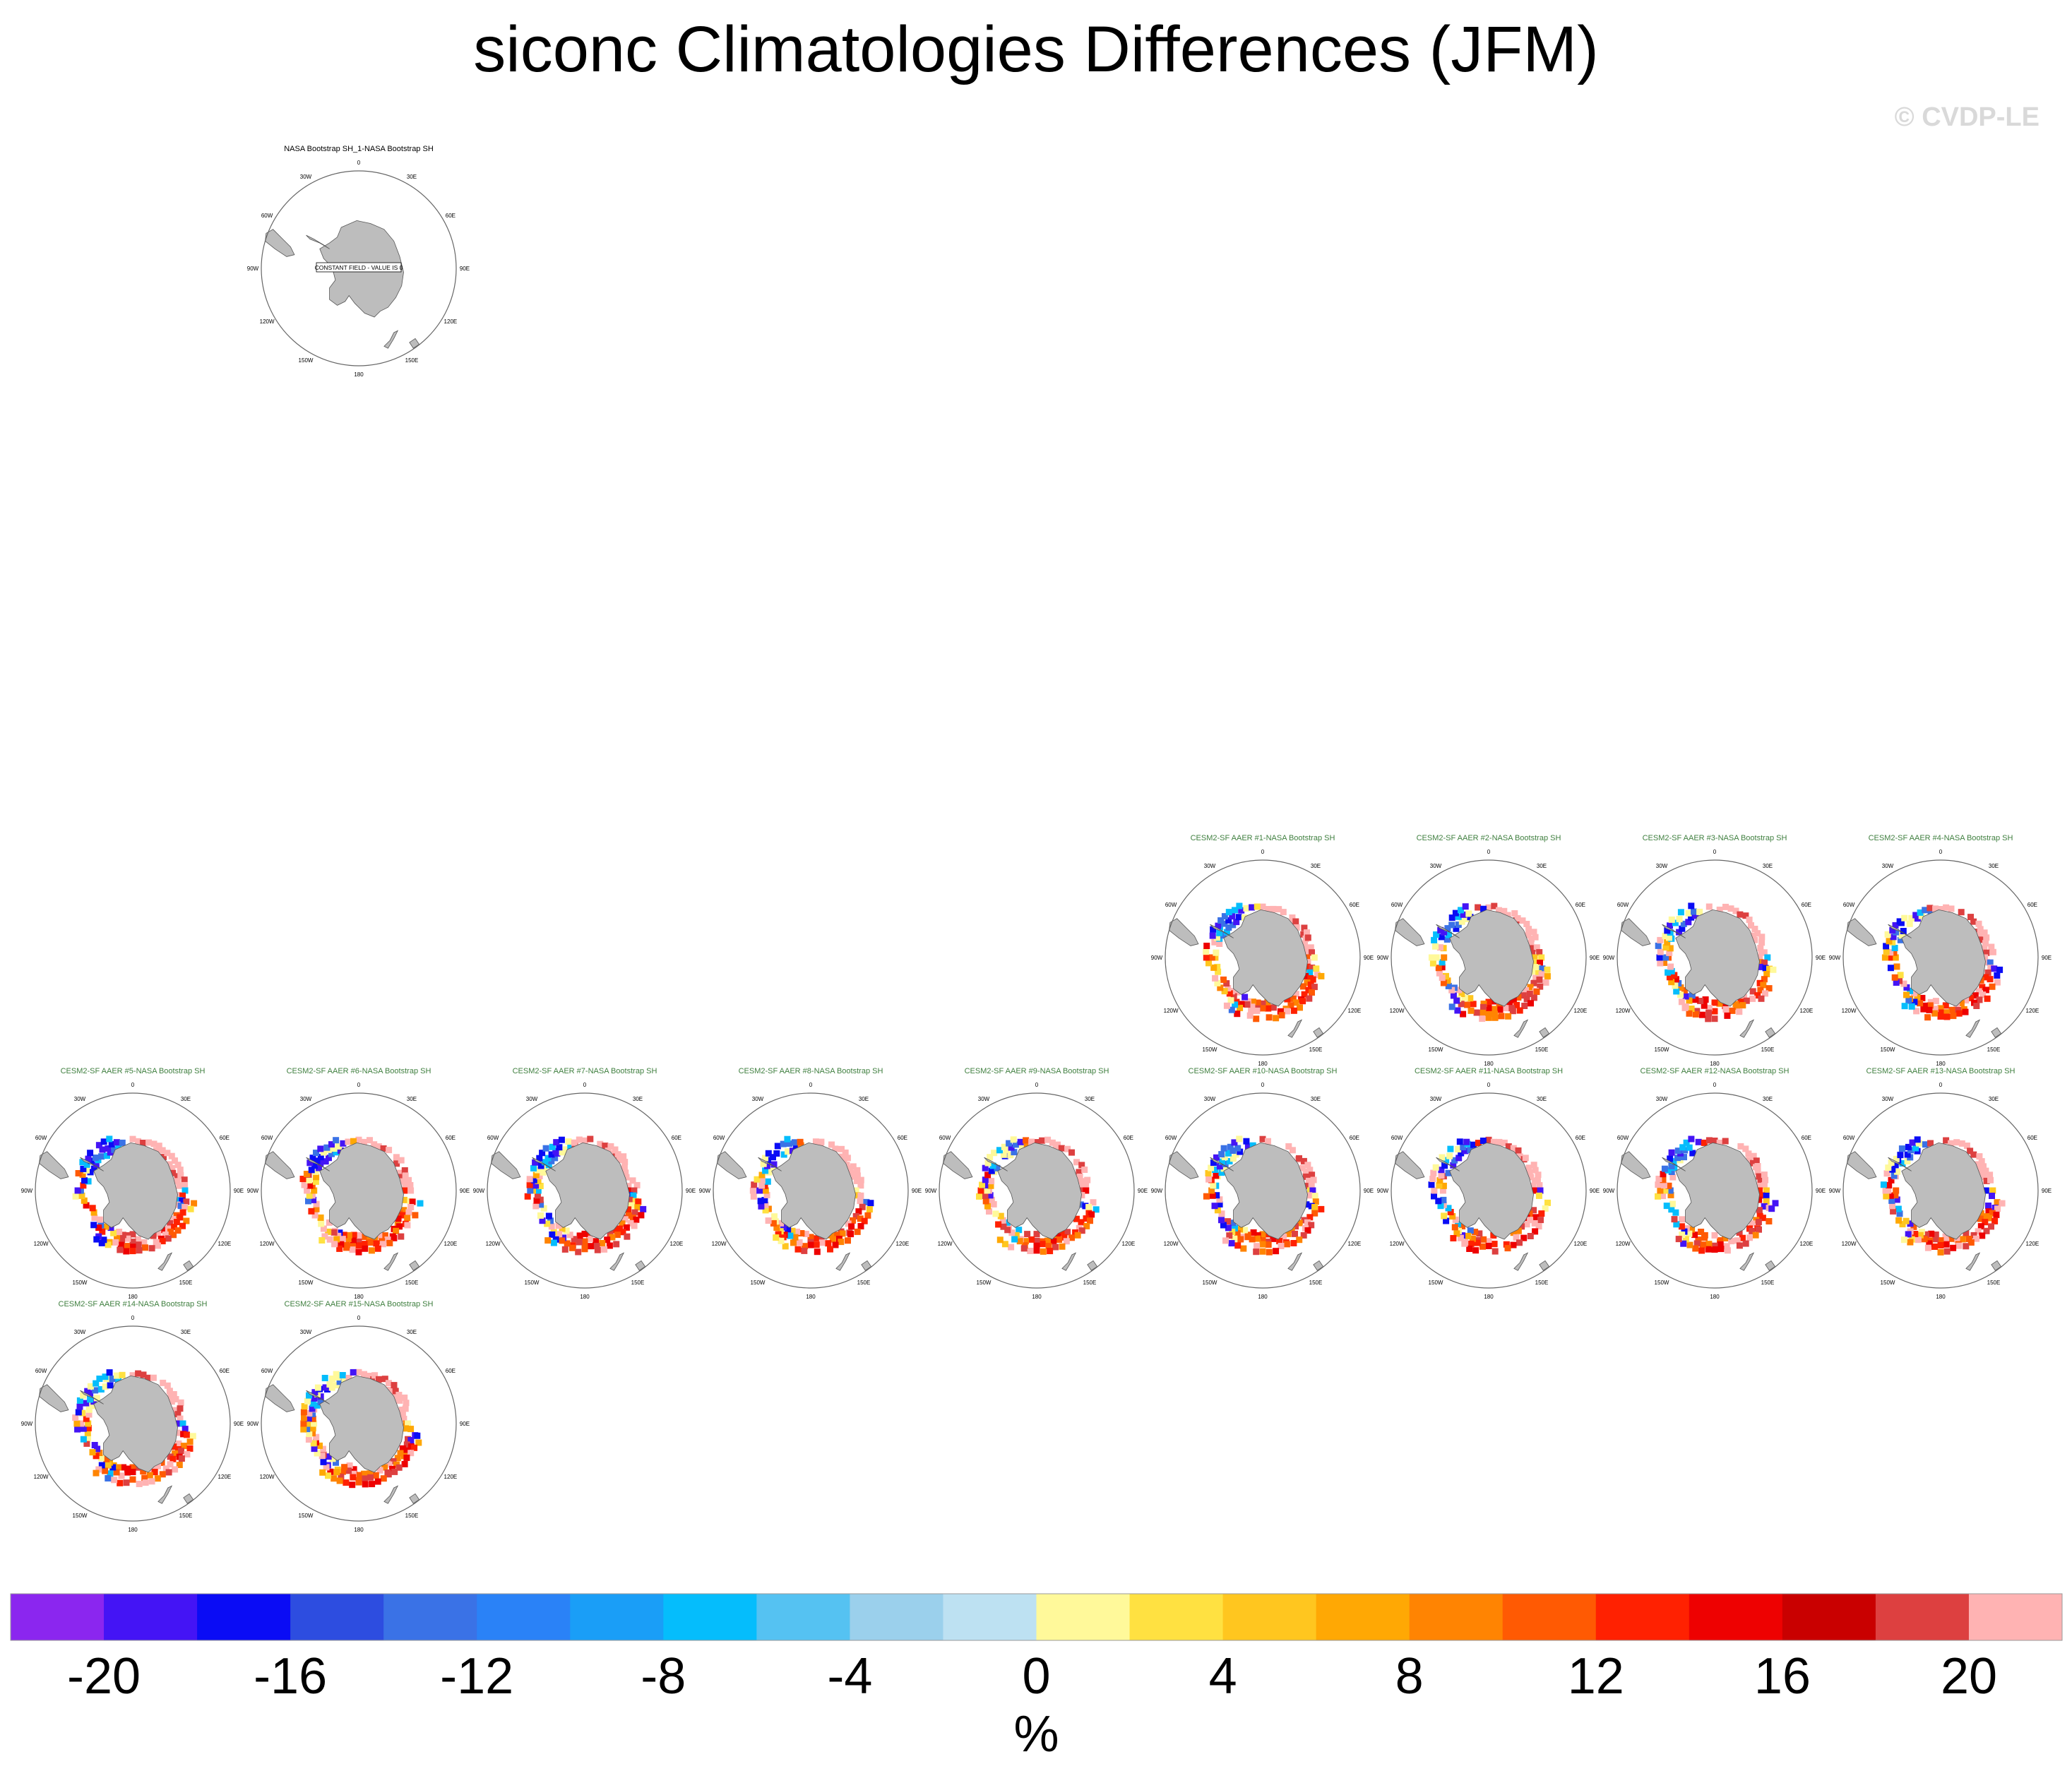  What do you see at coordinates (1747, 1028) in the screenshot?
I see `new-zealand-land` at bounding box center [1747, 1028].